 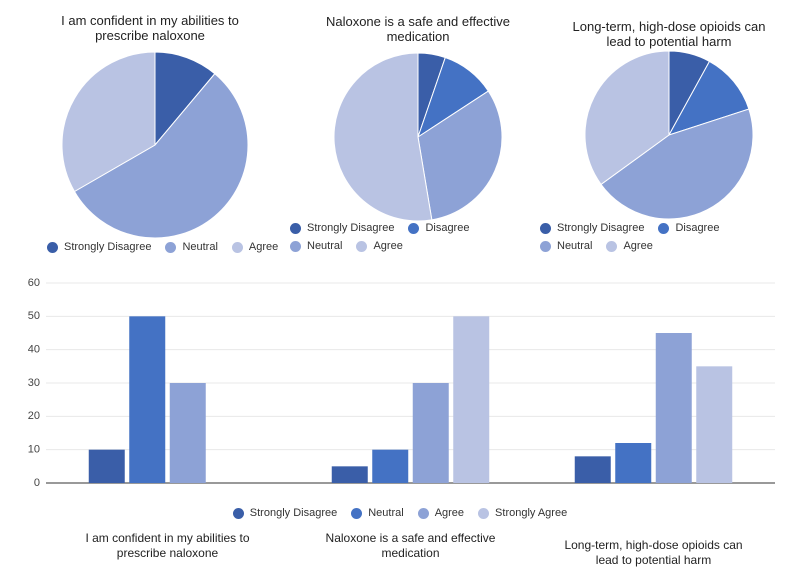 I want to click on y-tick-label: 0, so click(x=37, y=483).